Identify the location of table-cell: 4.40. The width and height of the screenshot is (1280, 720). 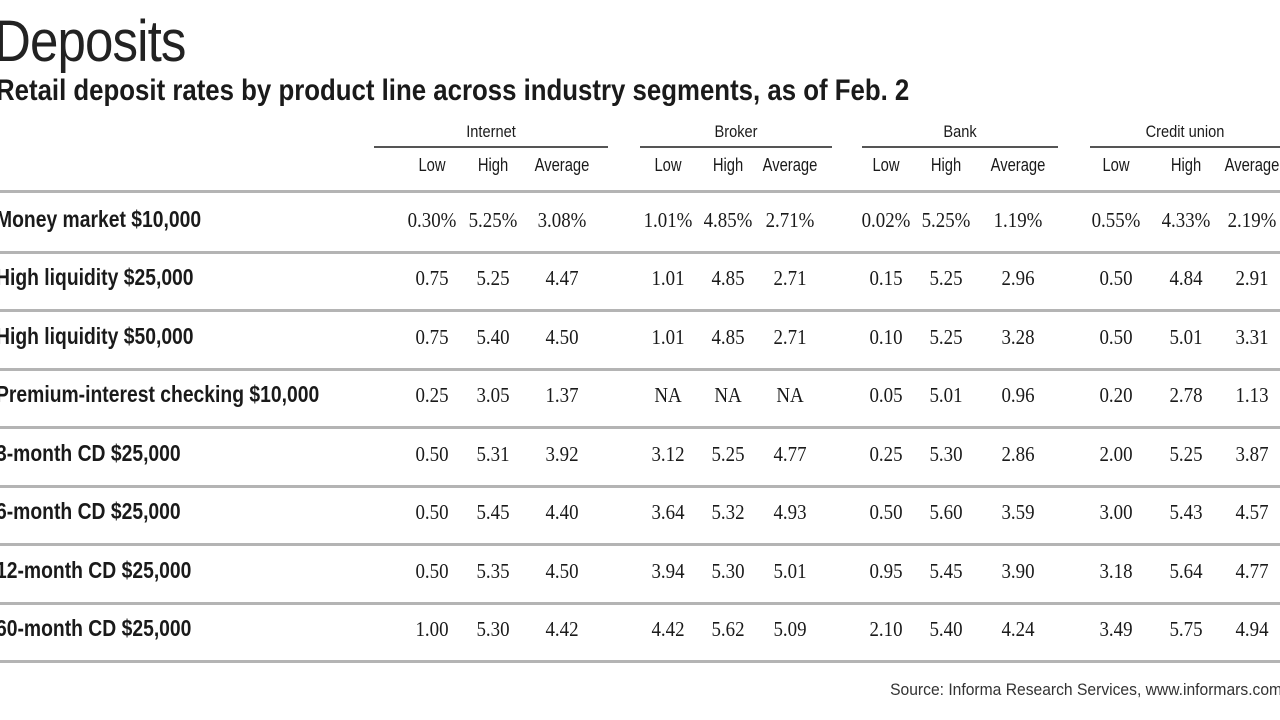
(562, 512).